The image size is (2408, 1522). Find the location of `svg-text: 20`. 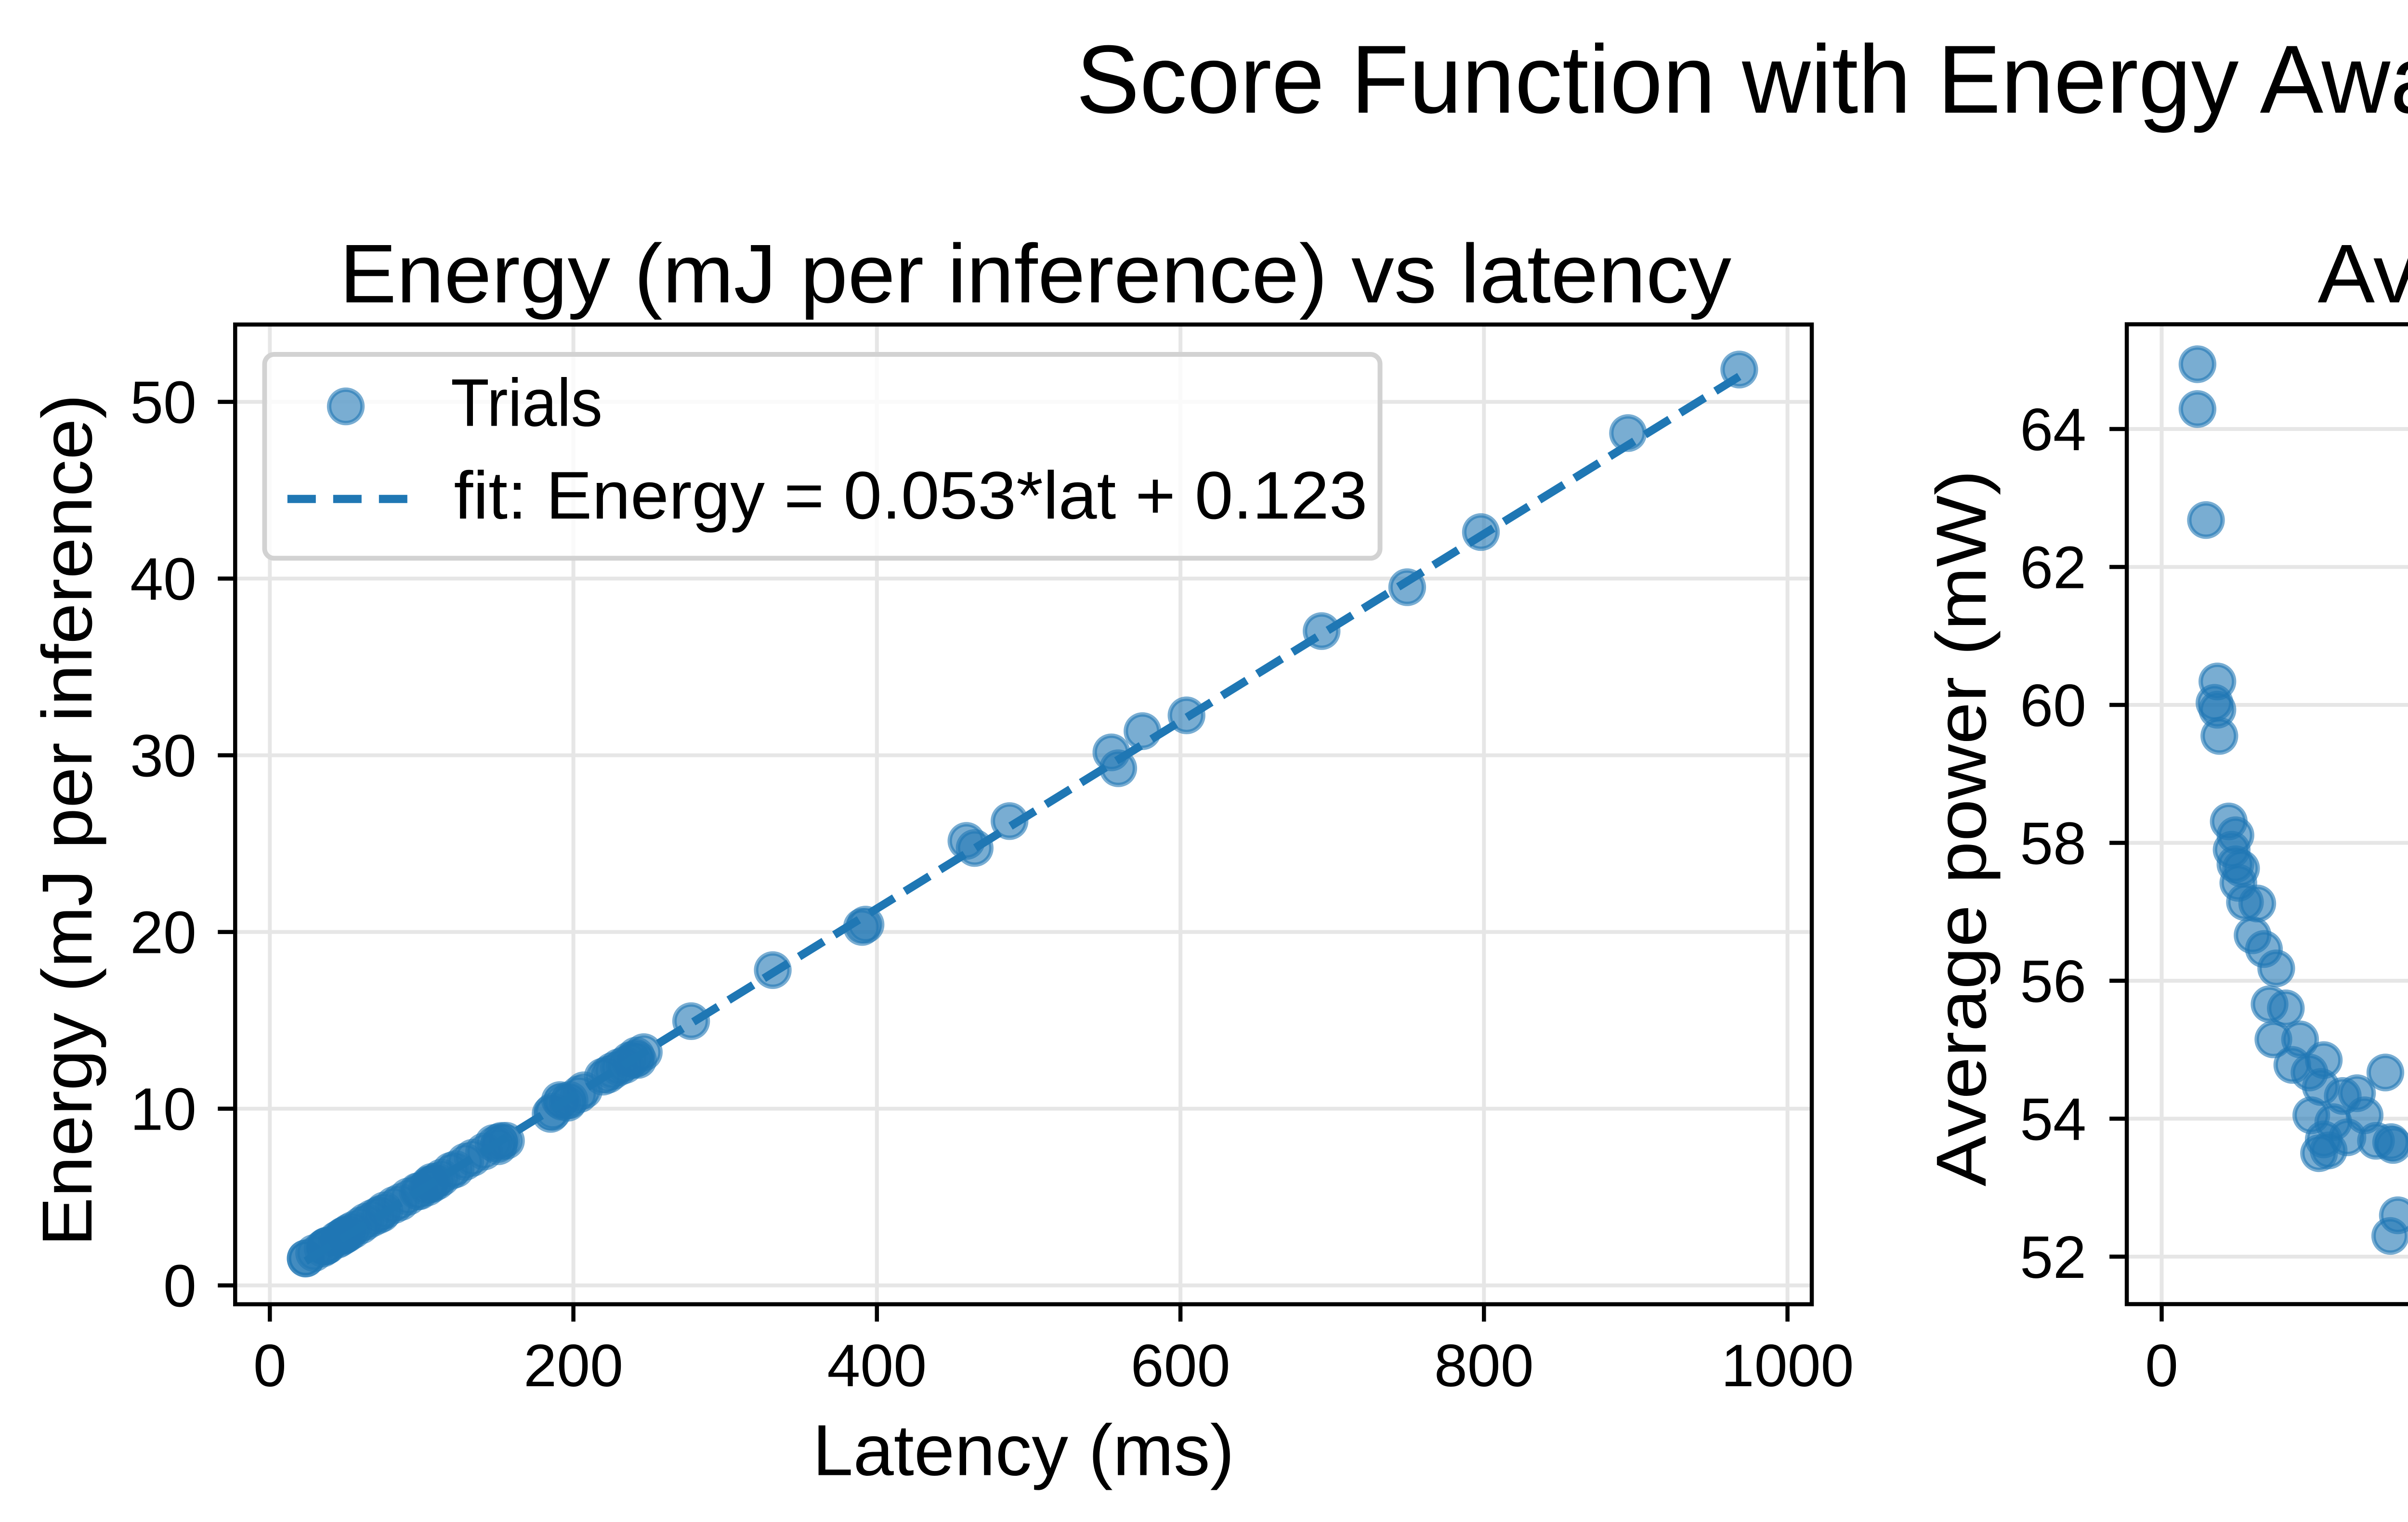

svg-text: 20 is located at coordinates (163, 933).